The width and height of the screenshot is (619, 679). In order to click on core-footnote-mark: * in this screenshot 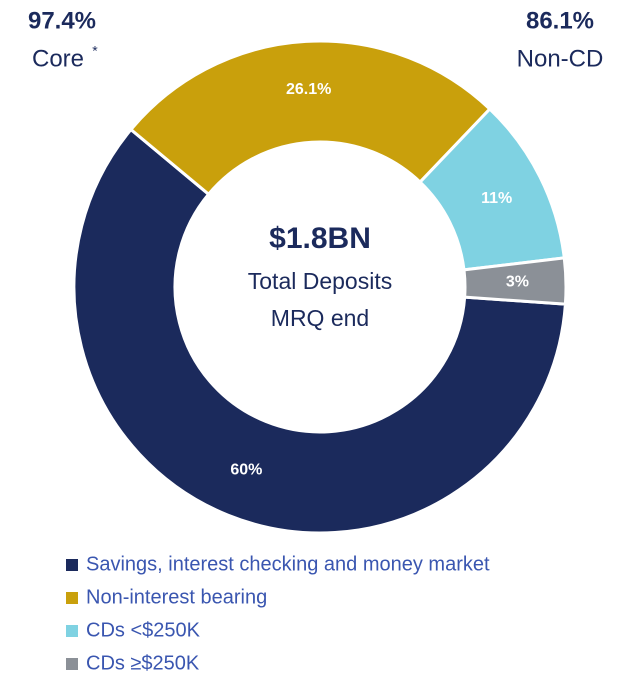, I will do `click(95, 51)`.